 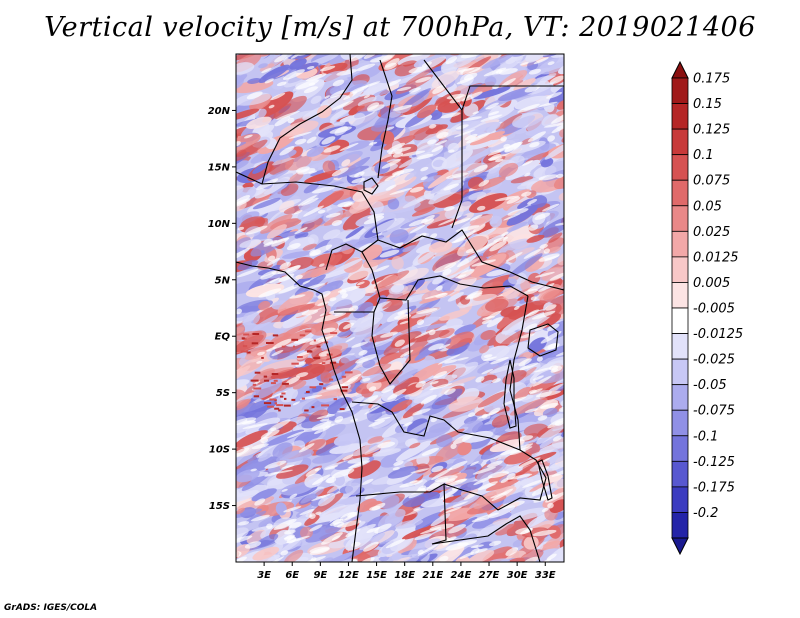 I want to click on lon-tick-label: 18E, so click(x=404, y=575).